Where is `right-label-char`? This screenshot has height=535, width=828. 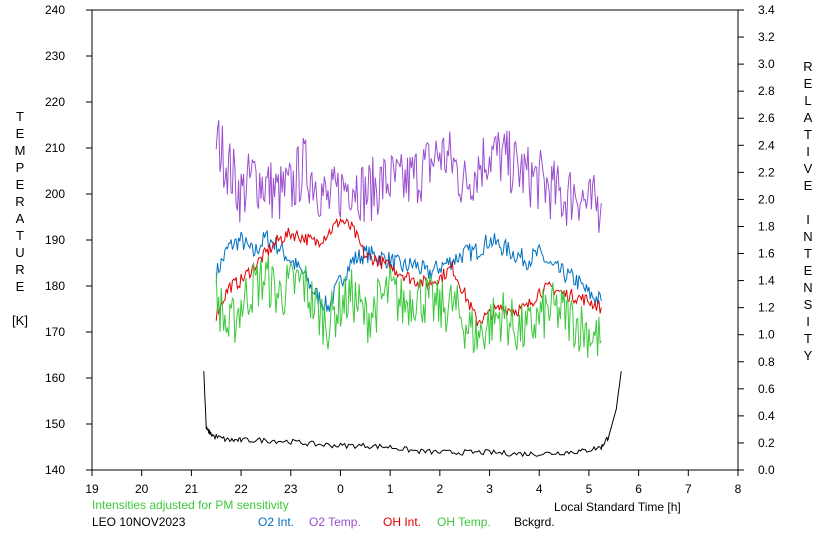 right-label-char is located at coordinates (808, 202).